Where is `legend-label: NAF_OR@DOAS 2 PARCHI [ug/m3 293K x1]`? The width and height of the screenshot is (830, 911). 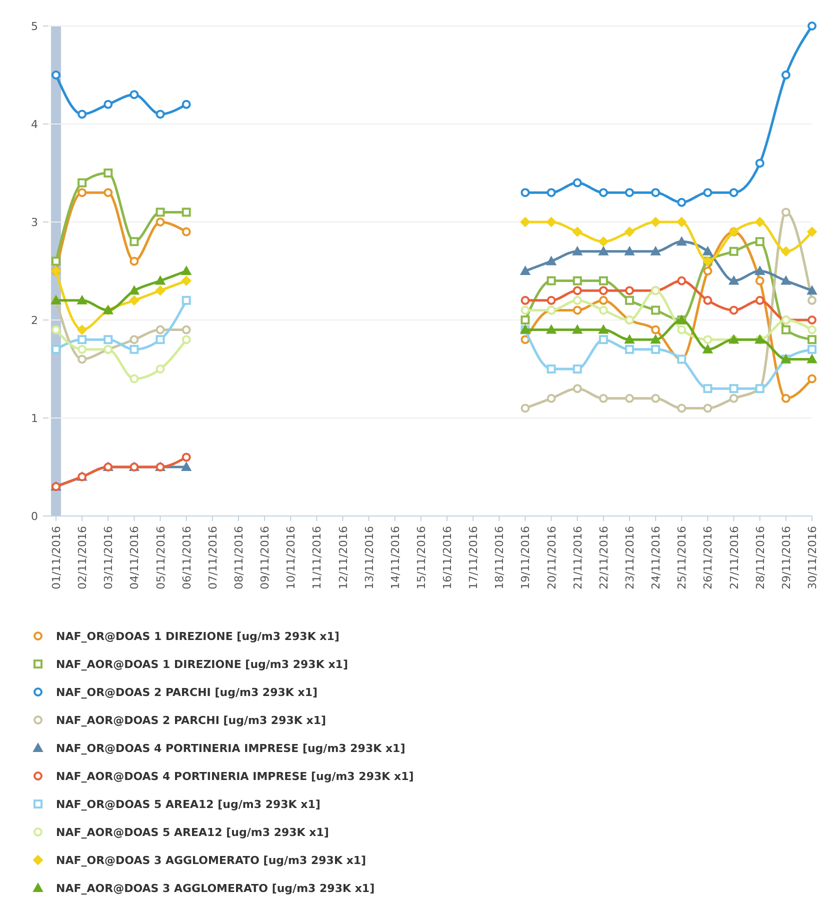
legend-label: NAF_OR@DOAS 2 PARCHI [ug/m3 293K x1] is located at coordinates (187, 692).